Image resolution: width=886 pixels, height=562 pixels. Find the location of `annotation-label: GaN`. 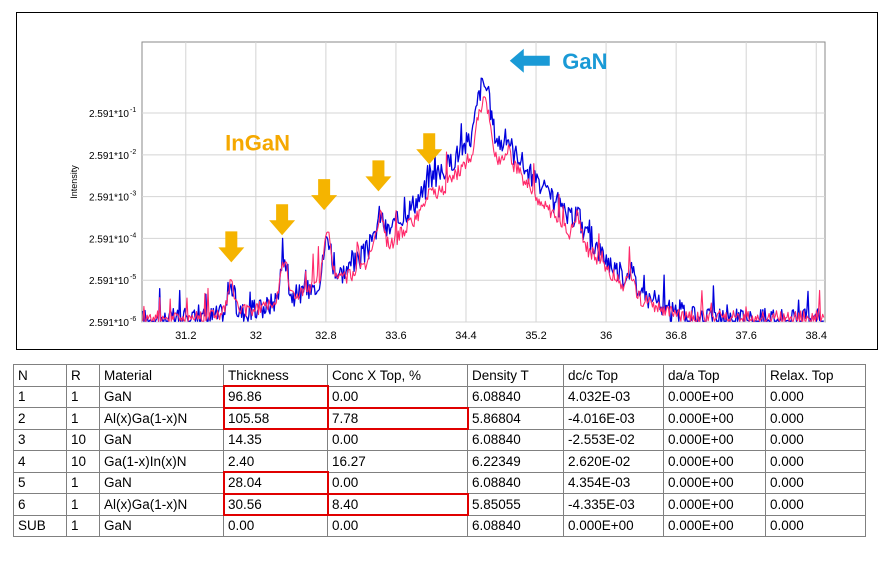

annotation-label: GaN is located at coordinates (584, 61).